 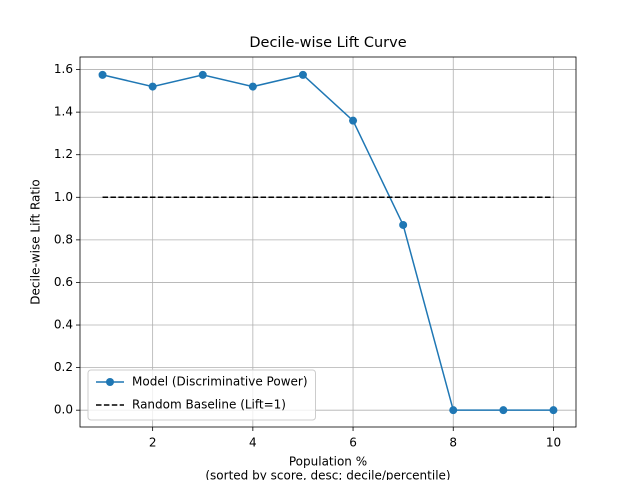 What do you see at coordinates (63, 154) in the screenshot?
I see `y-tick-label: 1.2` at bounding box center [63, 154].